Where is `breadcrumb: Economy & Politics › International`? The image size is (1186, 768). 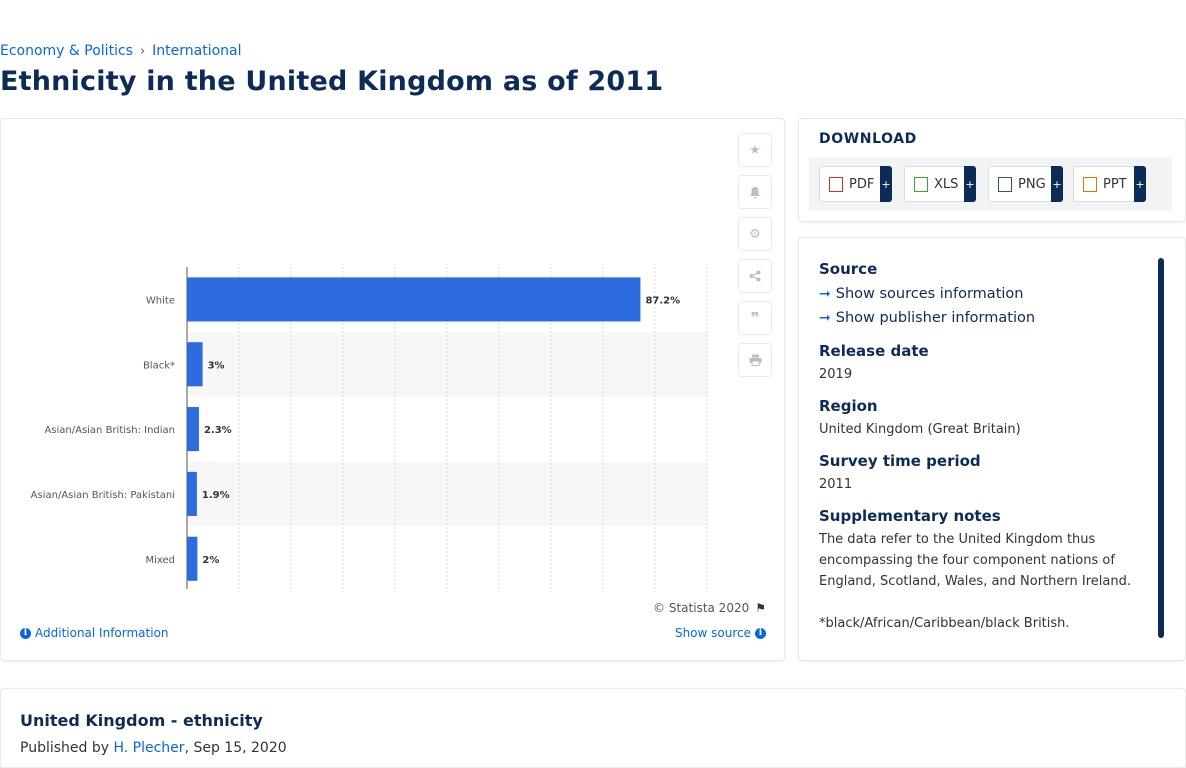 breadcrumb: Economy & Politics › International is located at coordinates (121, 51).